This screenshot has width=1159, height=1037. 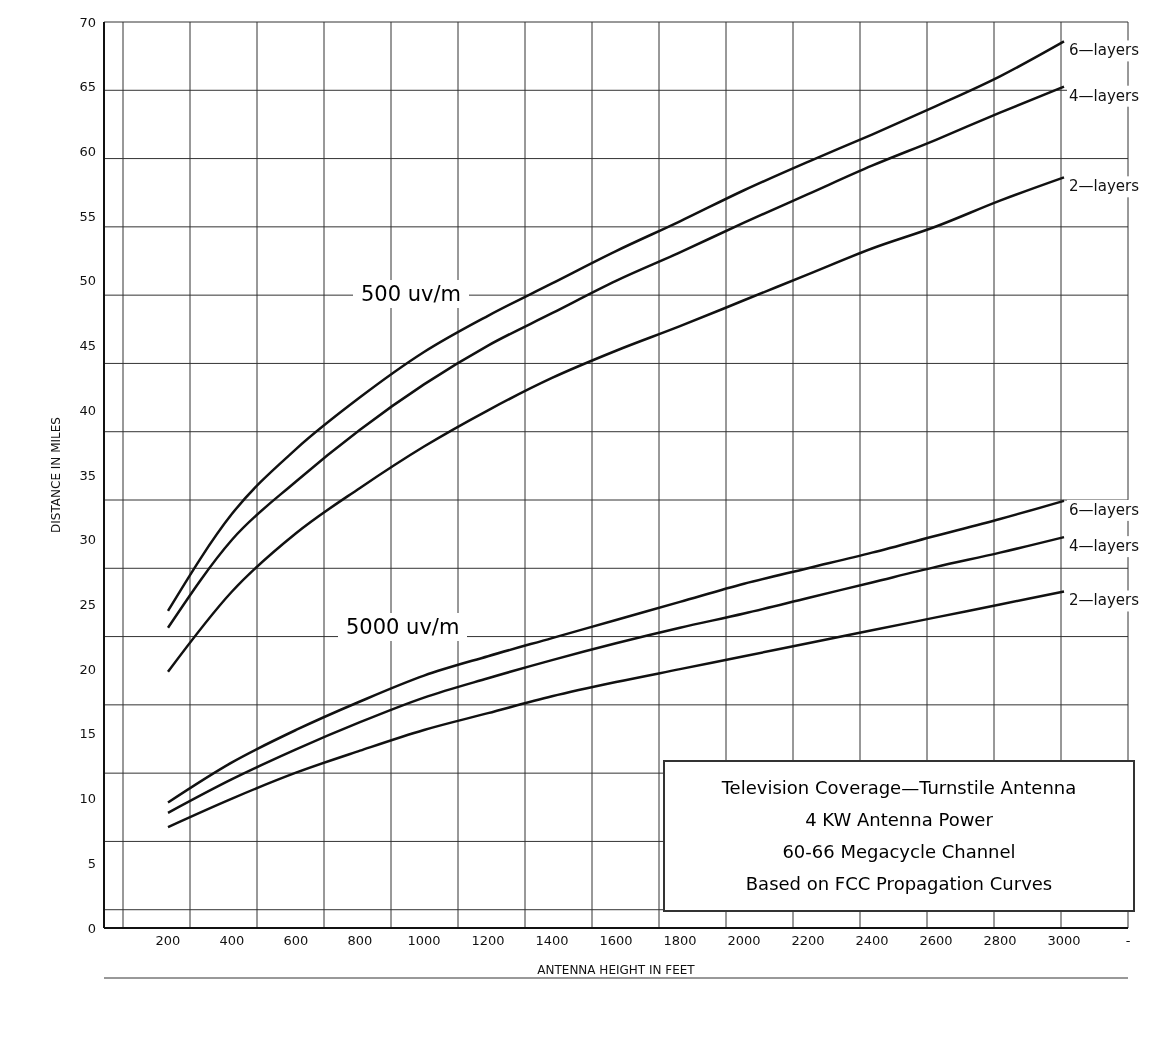 I want to click on x-tick-label: 600, so click(x=296, y=941).